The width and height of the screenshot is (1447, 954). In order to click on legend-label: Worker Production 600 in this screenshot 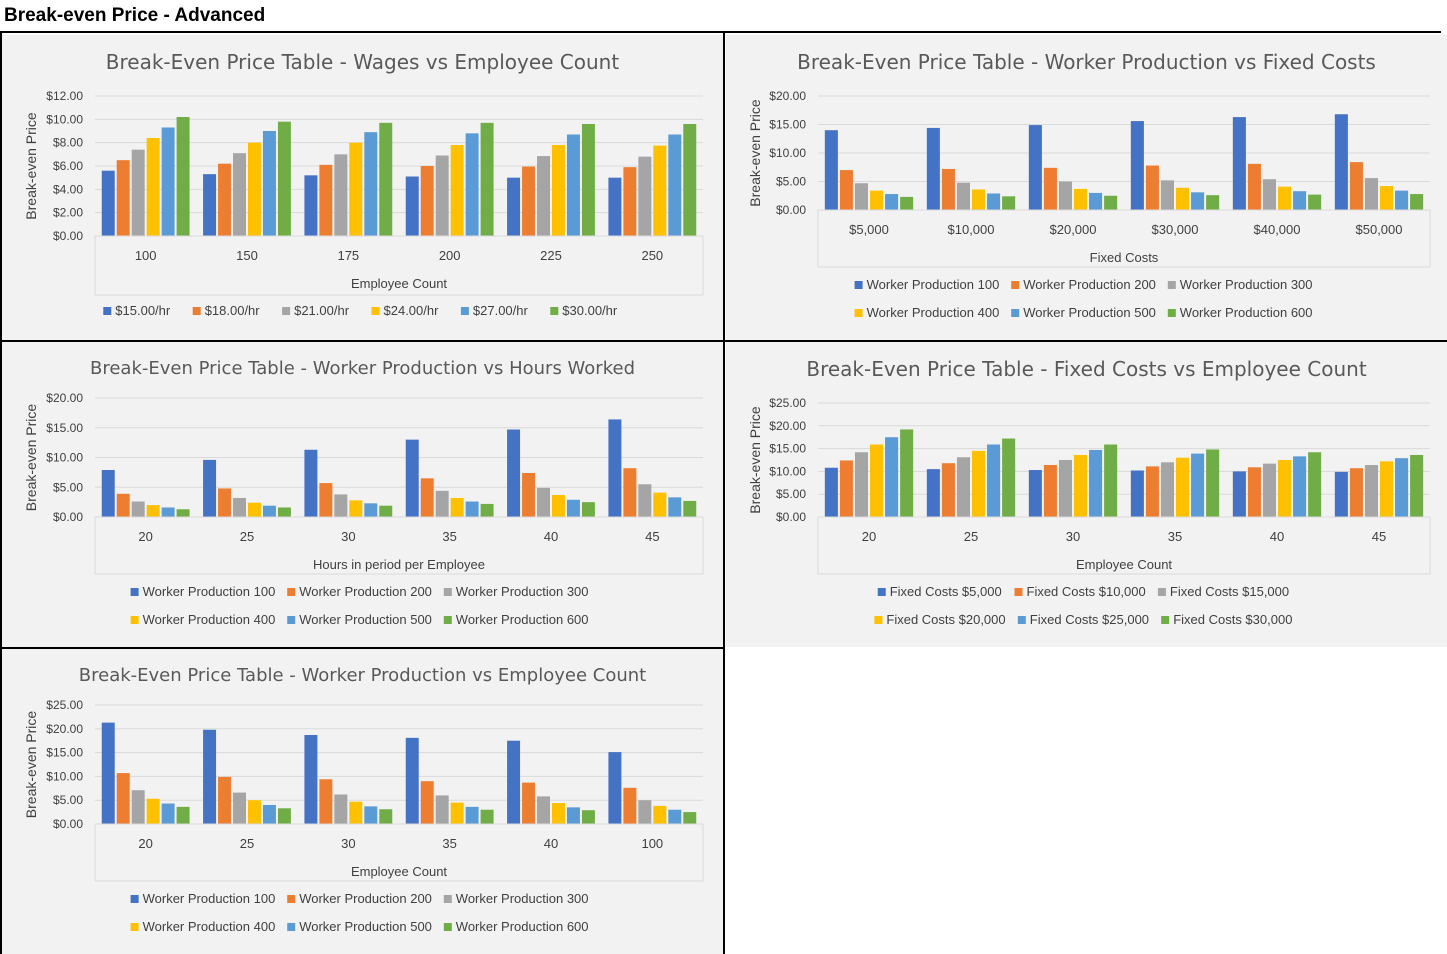, I will do `click(522, 619)`.